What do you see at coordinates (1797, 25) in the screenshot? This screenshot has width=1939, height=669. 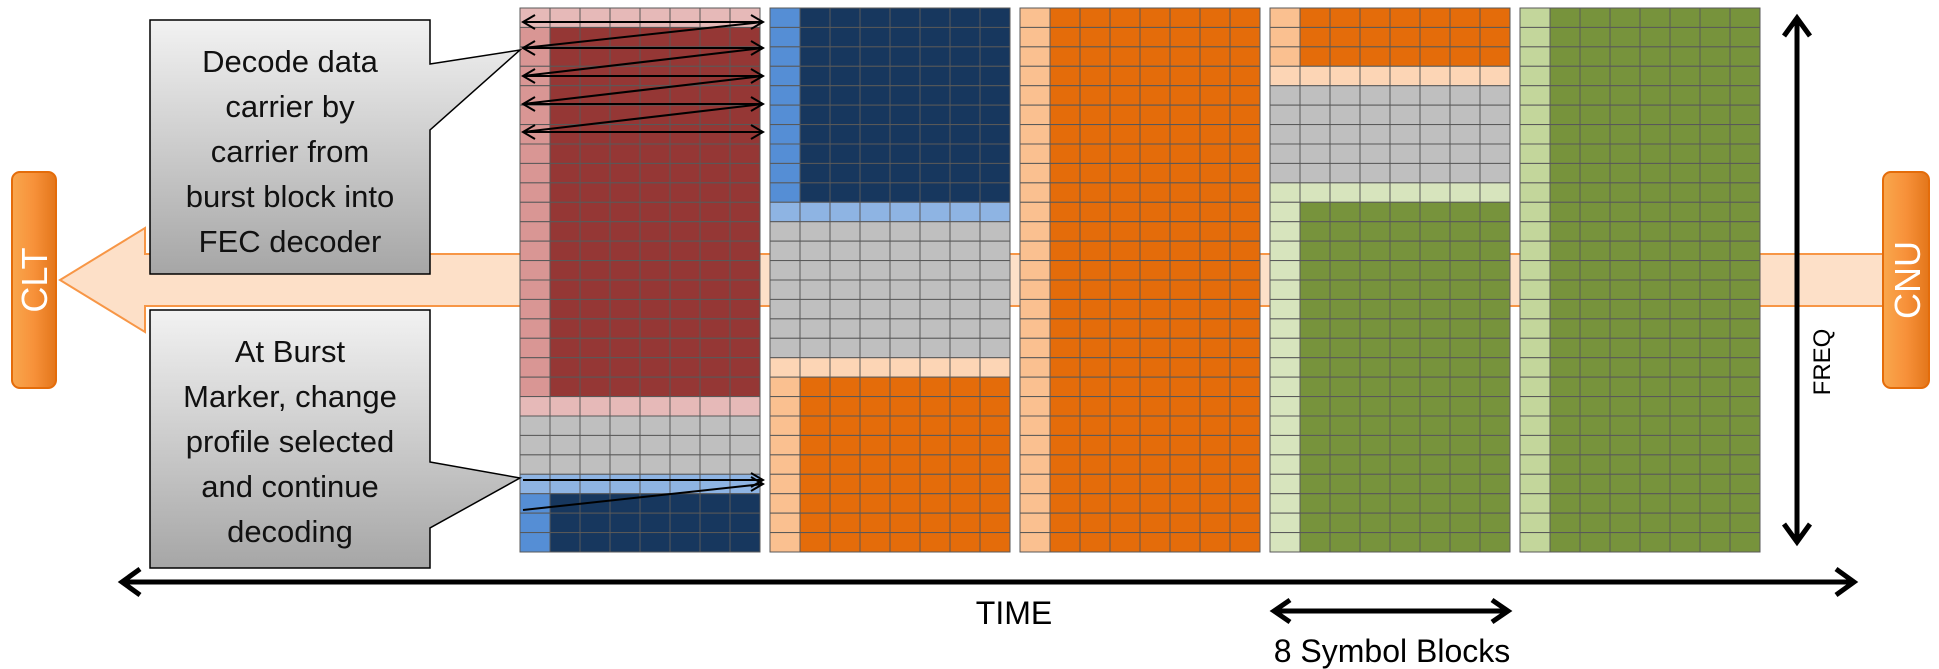 I see `freq-axis-arrowhead-top` at bounding box center [1797, 25].